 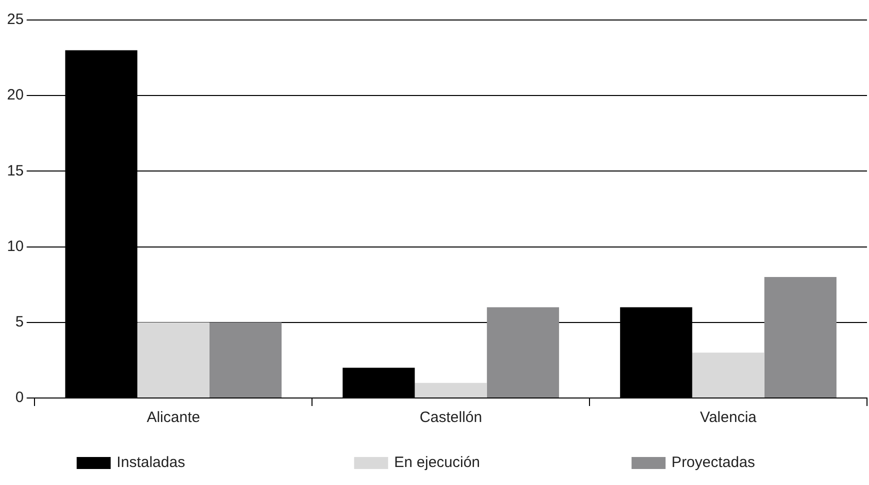 What do you see at coordinates (15, 95) in the screenshot?
I see `y-tick-label: 20` at bounding box center [15, 95].